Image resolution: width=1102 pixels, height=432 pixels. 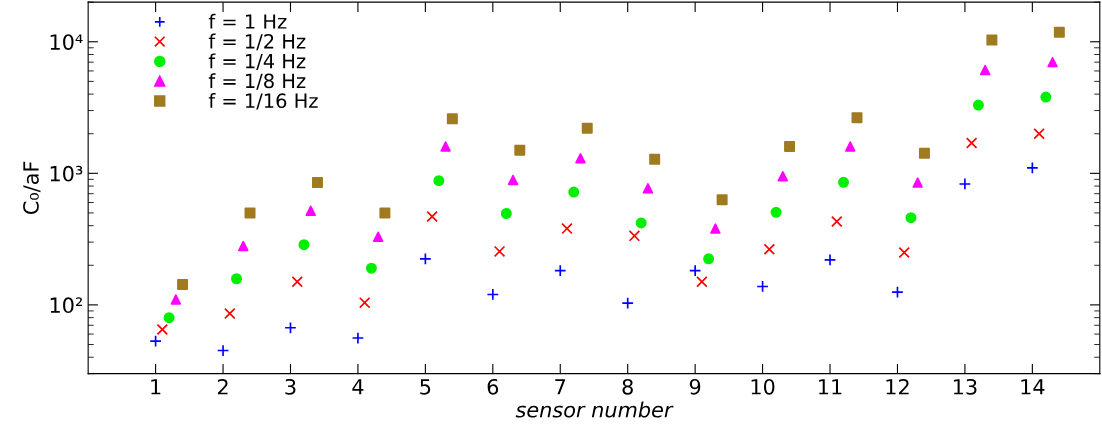 What do you see at coordinates (257, 61) in the screenshot?
I see `legend-label: f = 1/4 Hz` at bounding box center [257, 61].